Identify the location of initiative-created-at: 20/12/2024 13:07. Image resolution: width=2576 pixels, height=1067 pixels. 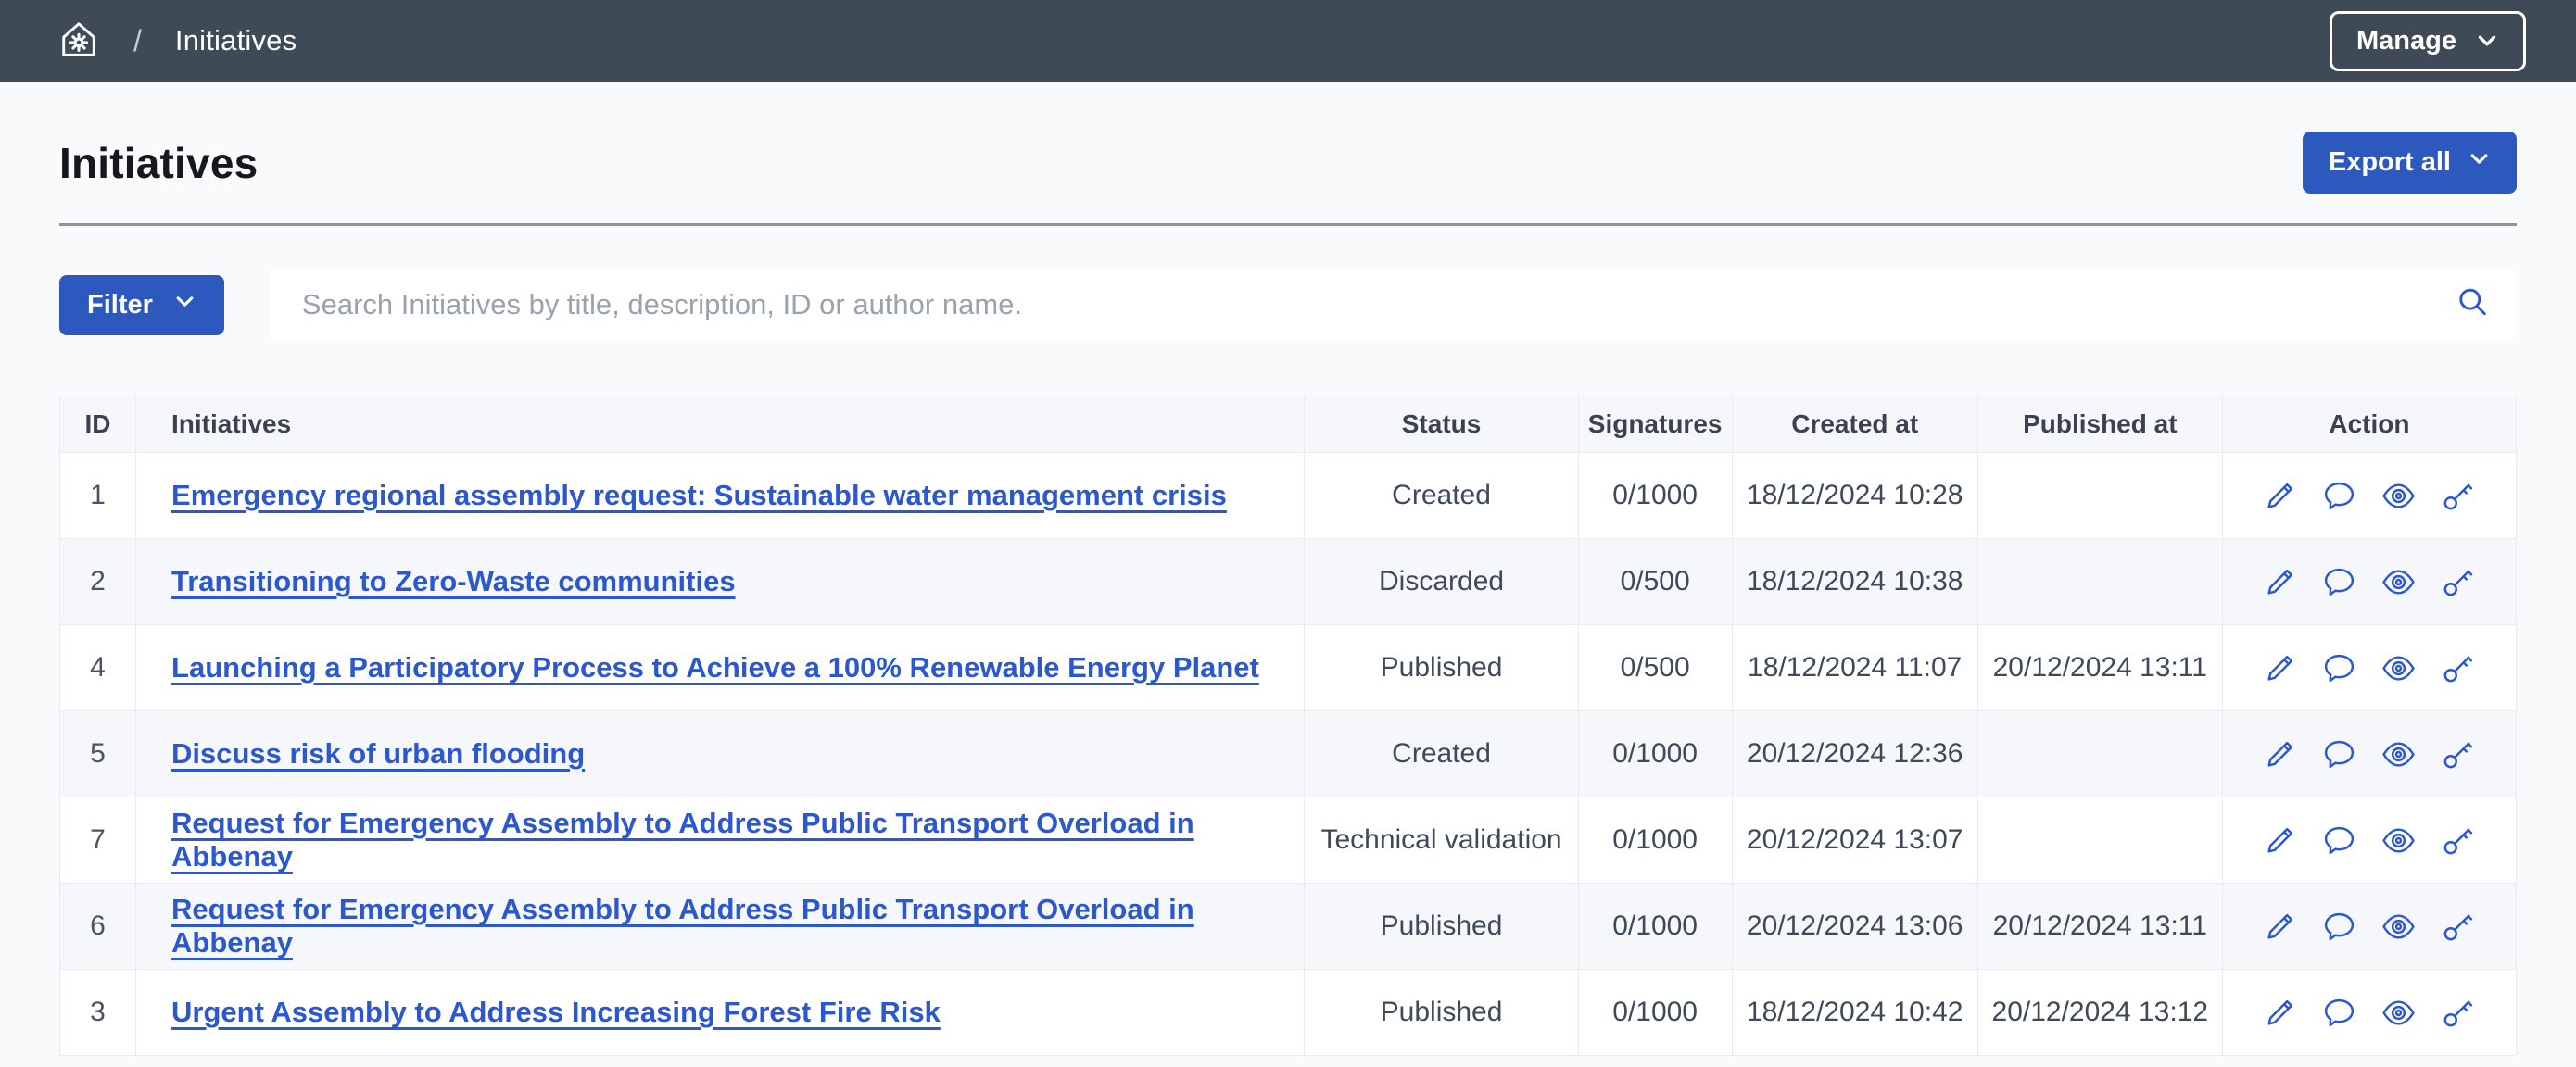
(1854, 840).